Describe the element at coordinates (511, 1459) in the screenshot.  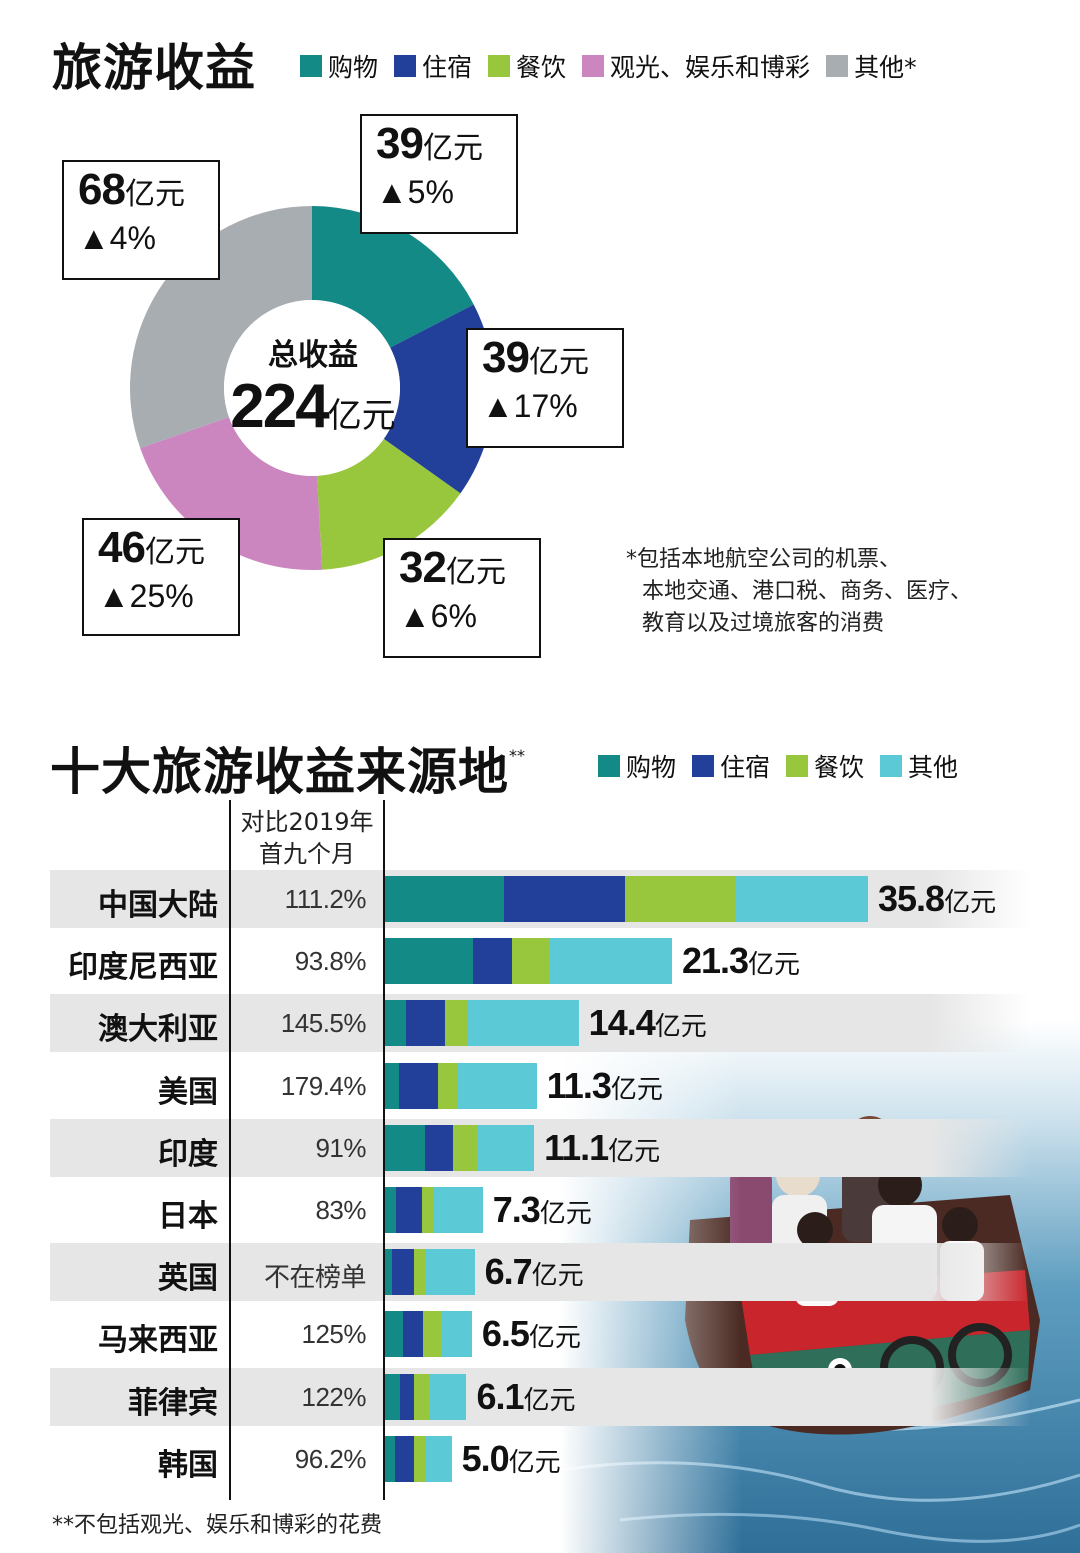
I see `bar-total-label: 5.0亿元` at that location.